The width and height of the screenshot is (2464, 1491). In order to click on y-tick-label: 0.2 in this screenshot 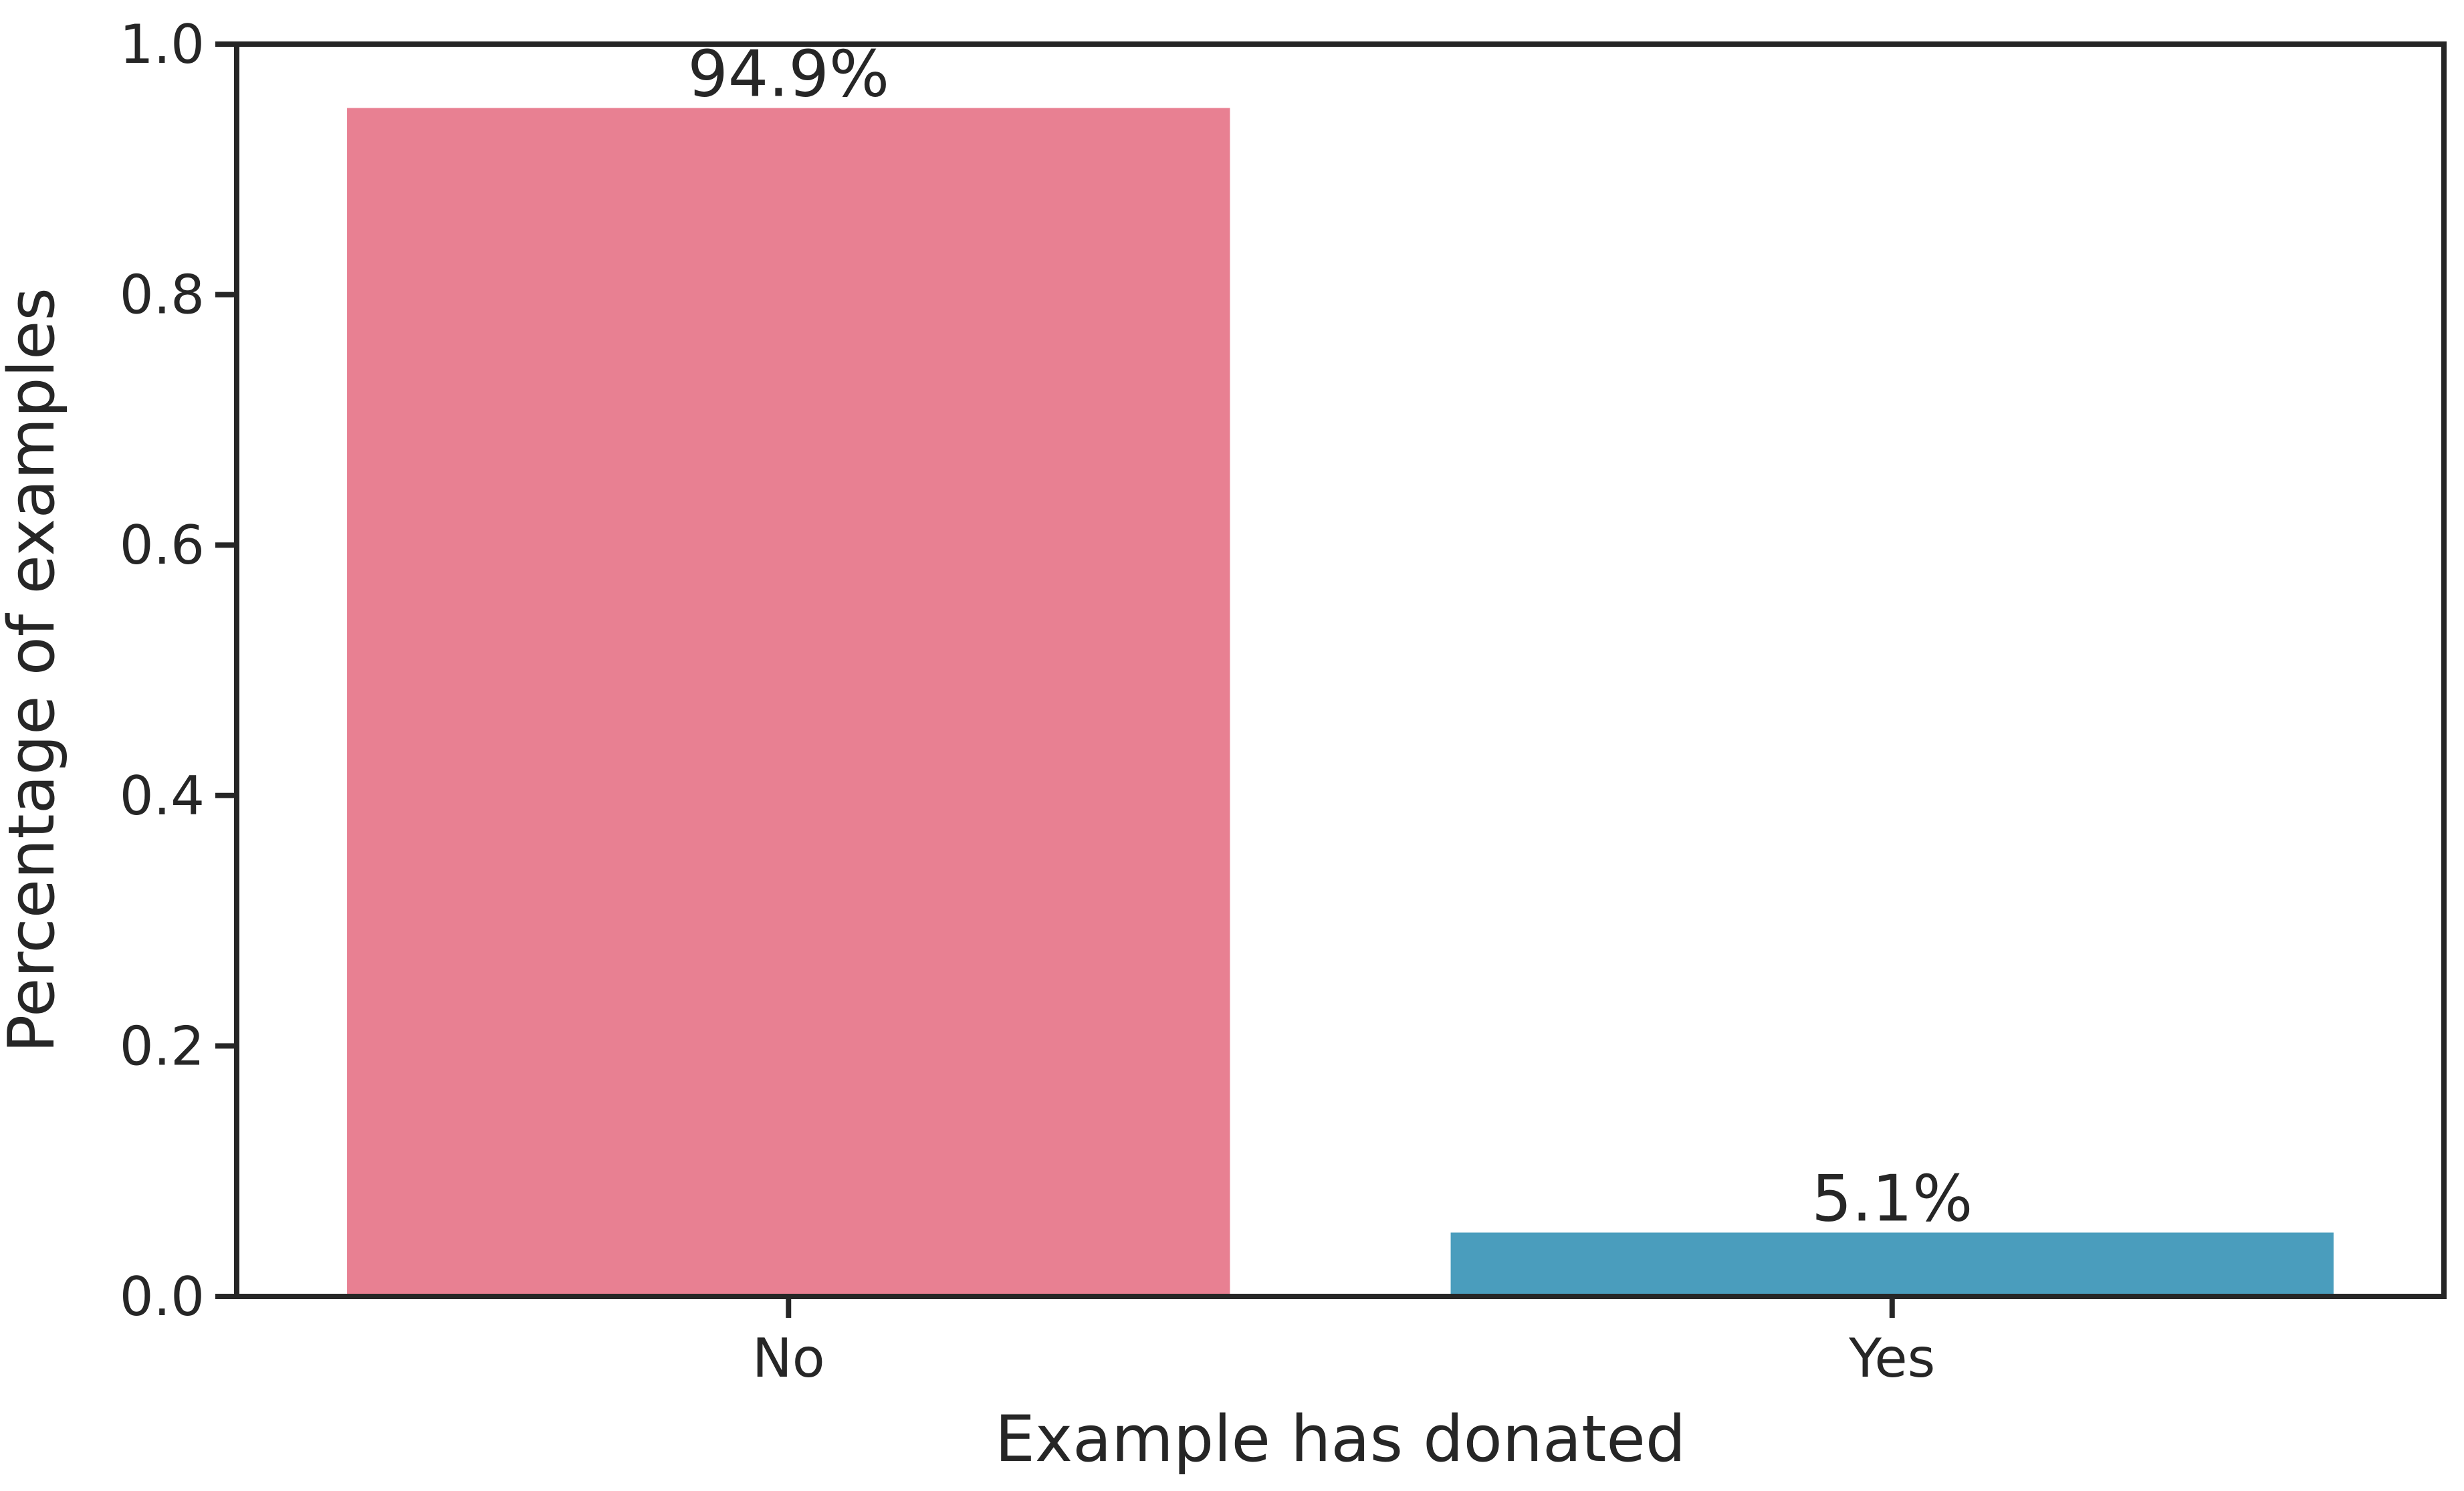, I will do `click(162, 1046)`.